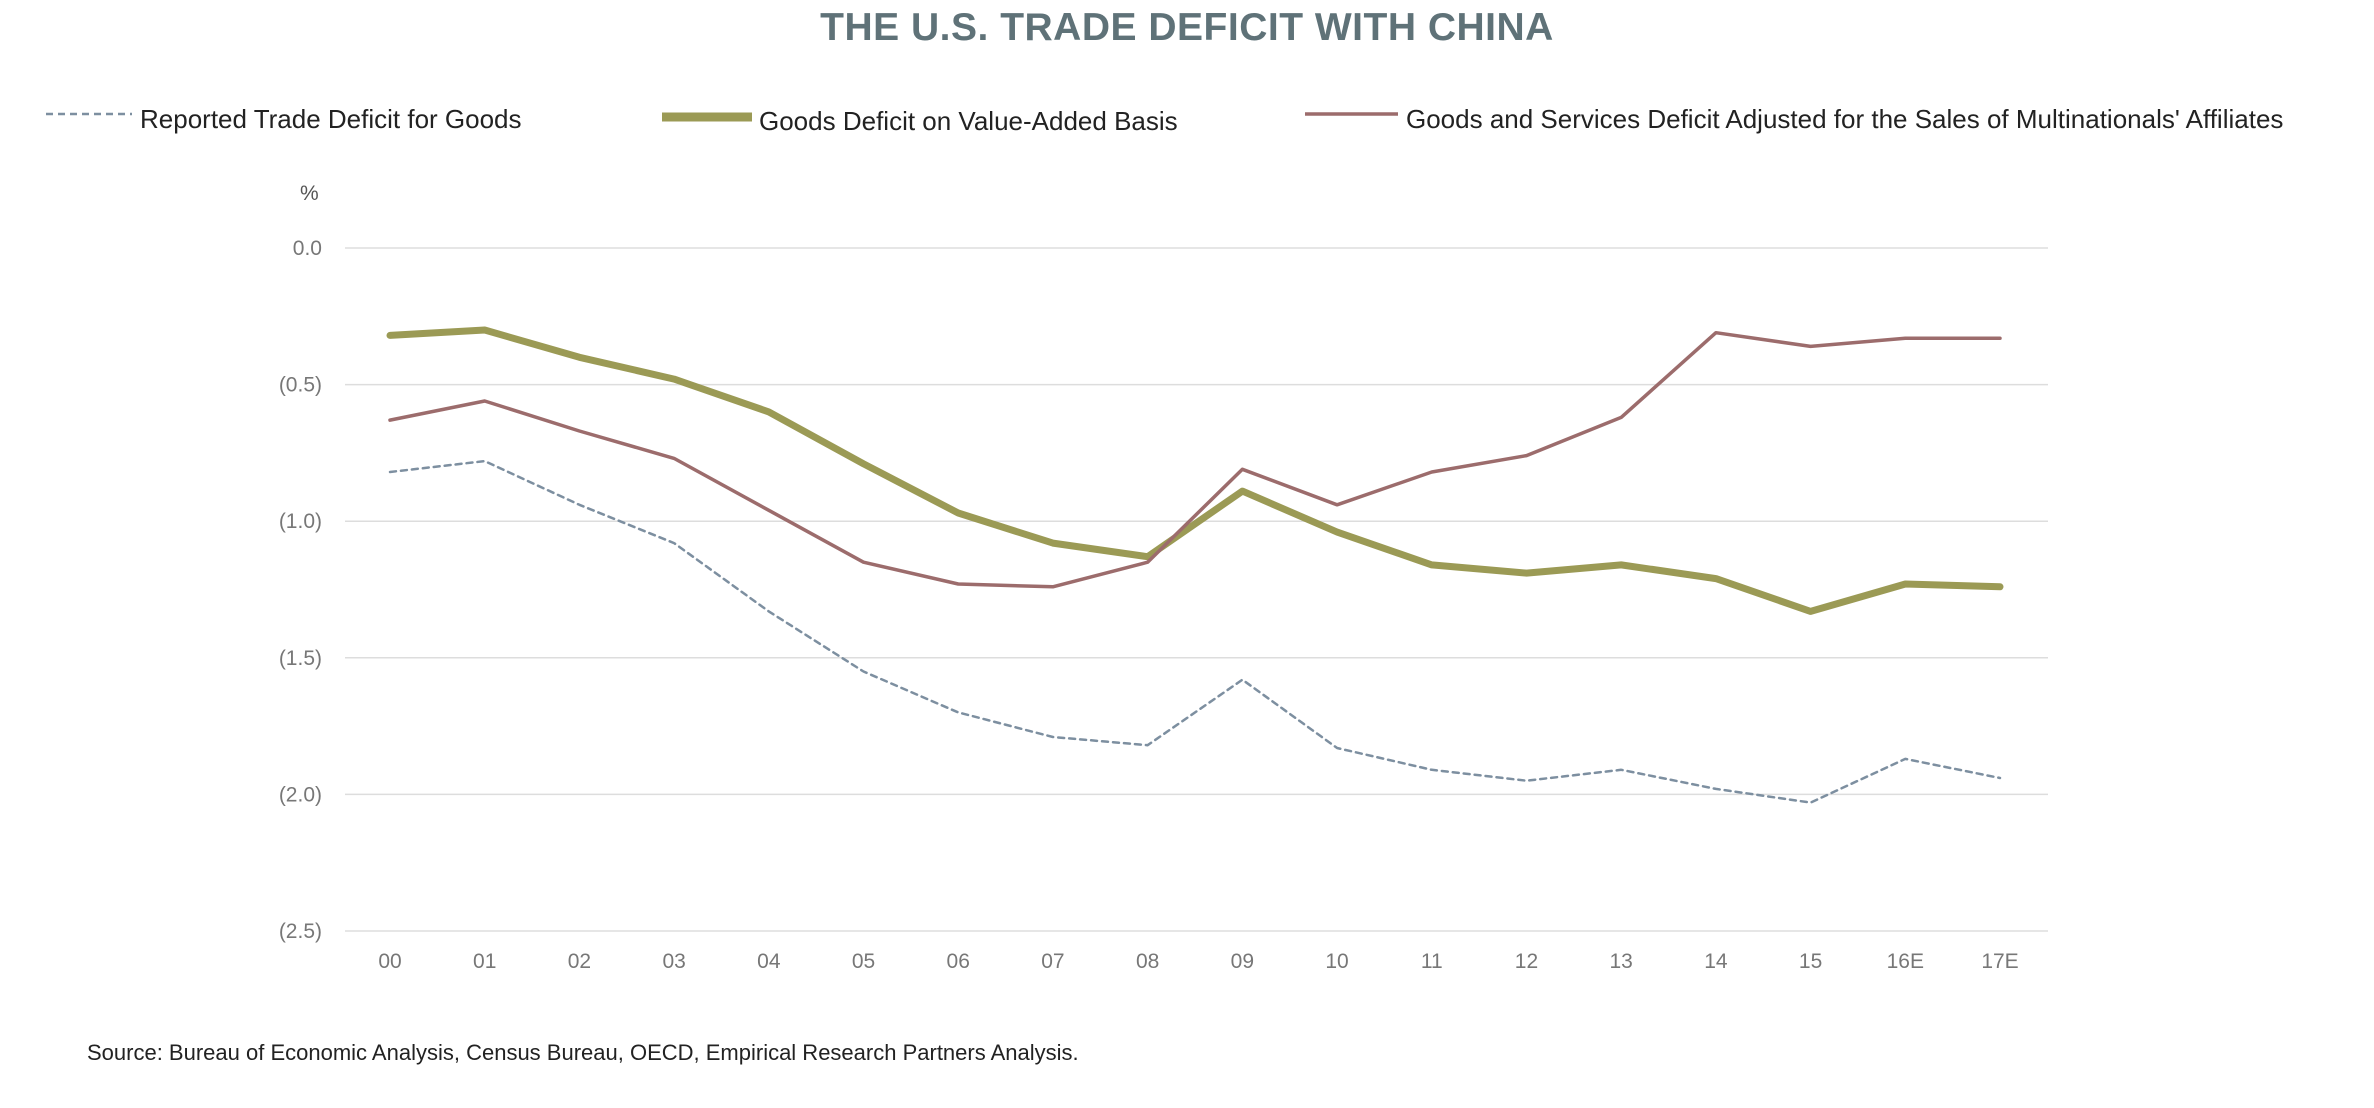 This screenshot has width=2374, height=1108. Describe the element at coordinates (389, 961) in the screenshot. I see `x-tick-label: 00` at that location.